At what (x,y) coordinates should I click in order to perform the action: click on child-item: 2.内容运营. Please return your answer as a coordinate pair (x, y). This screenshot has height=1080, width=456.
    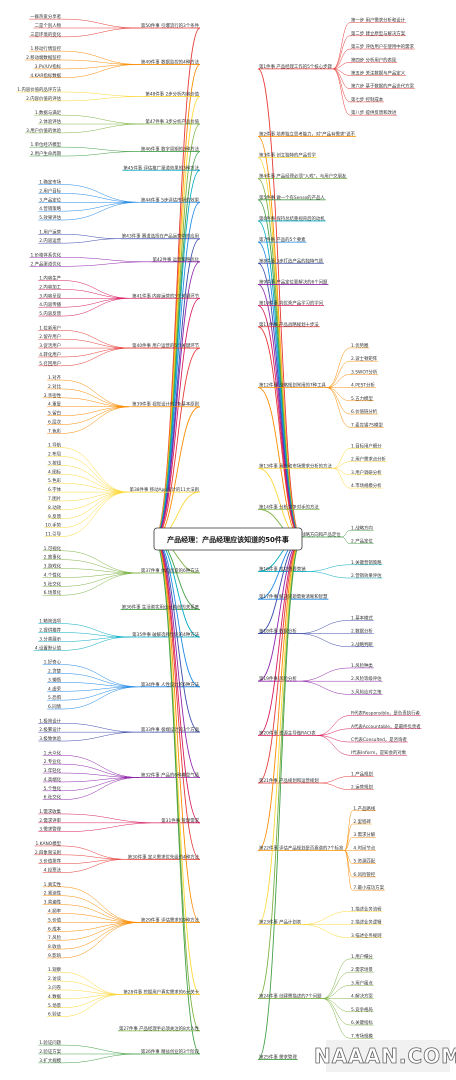
    Looking at the image, I should click on (50, 240).